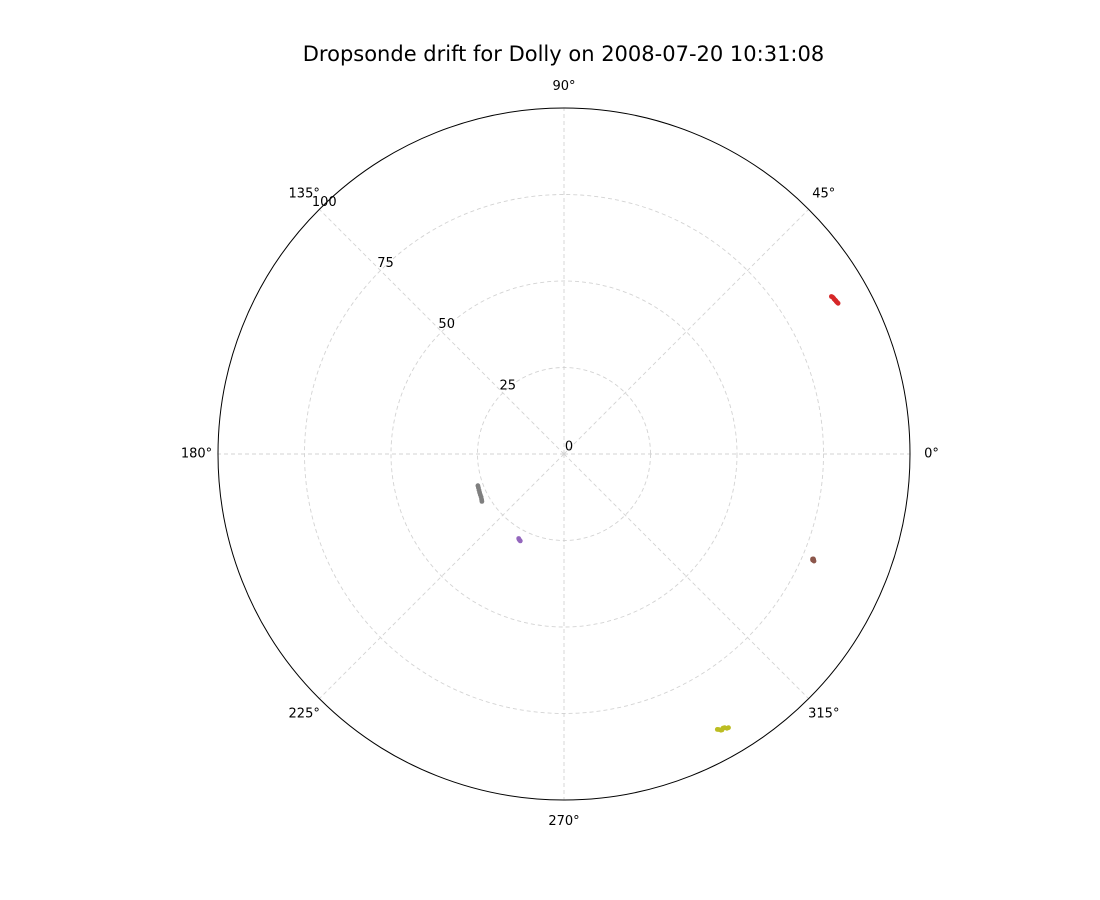 The image size is (1100, 900). What do you see at coordinates (563, 821) in the screenshot?
I see `theta-tick-label: 270°` at bounding box center [563, 821].